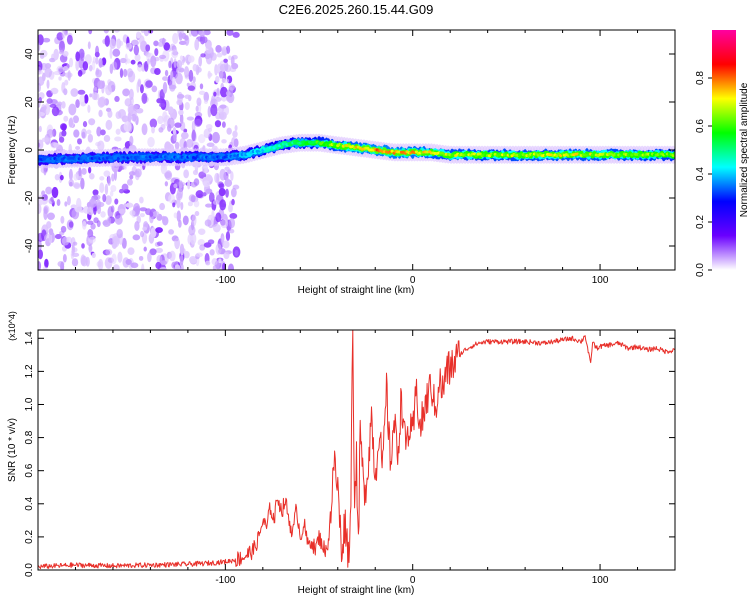 This screenshot has width=750, height=600. I want to click on spectrogram-y-tick-label: -20, so click(29, 197).